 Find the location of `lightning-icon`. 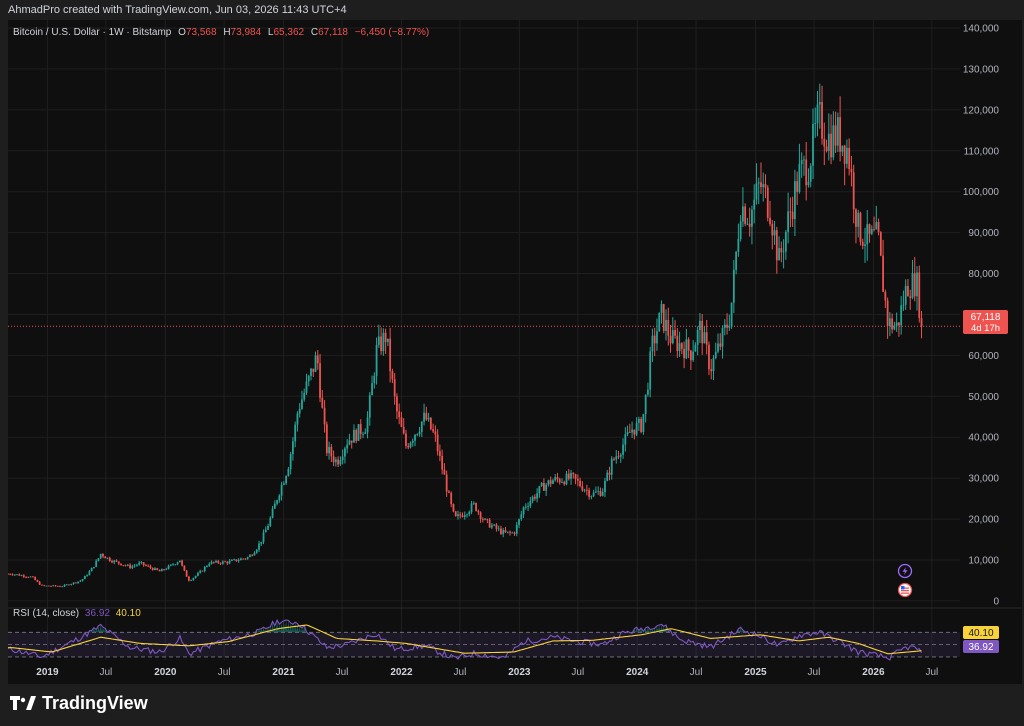

lightning-icon is located at coordinates (905, 571).